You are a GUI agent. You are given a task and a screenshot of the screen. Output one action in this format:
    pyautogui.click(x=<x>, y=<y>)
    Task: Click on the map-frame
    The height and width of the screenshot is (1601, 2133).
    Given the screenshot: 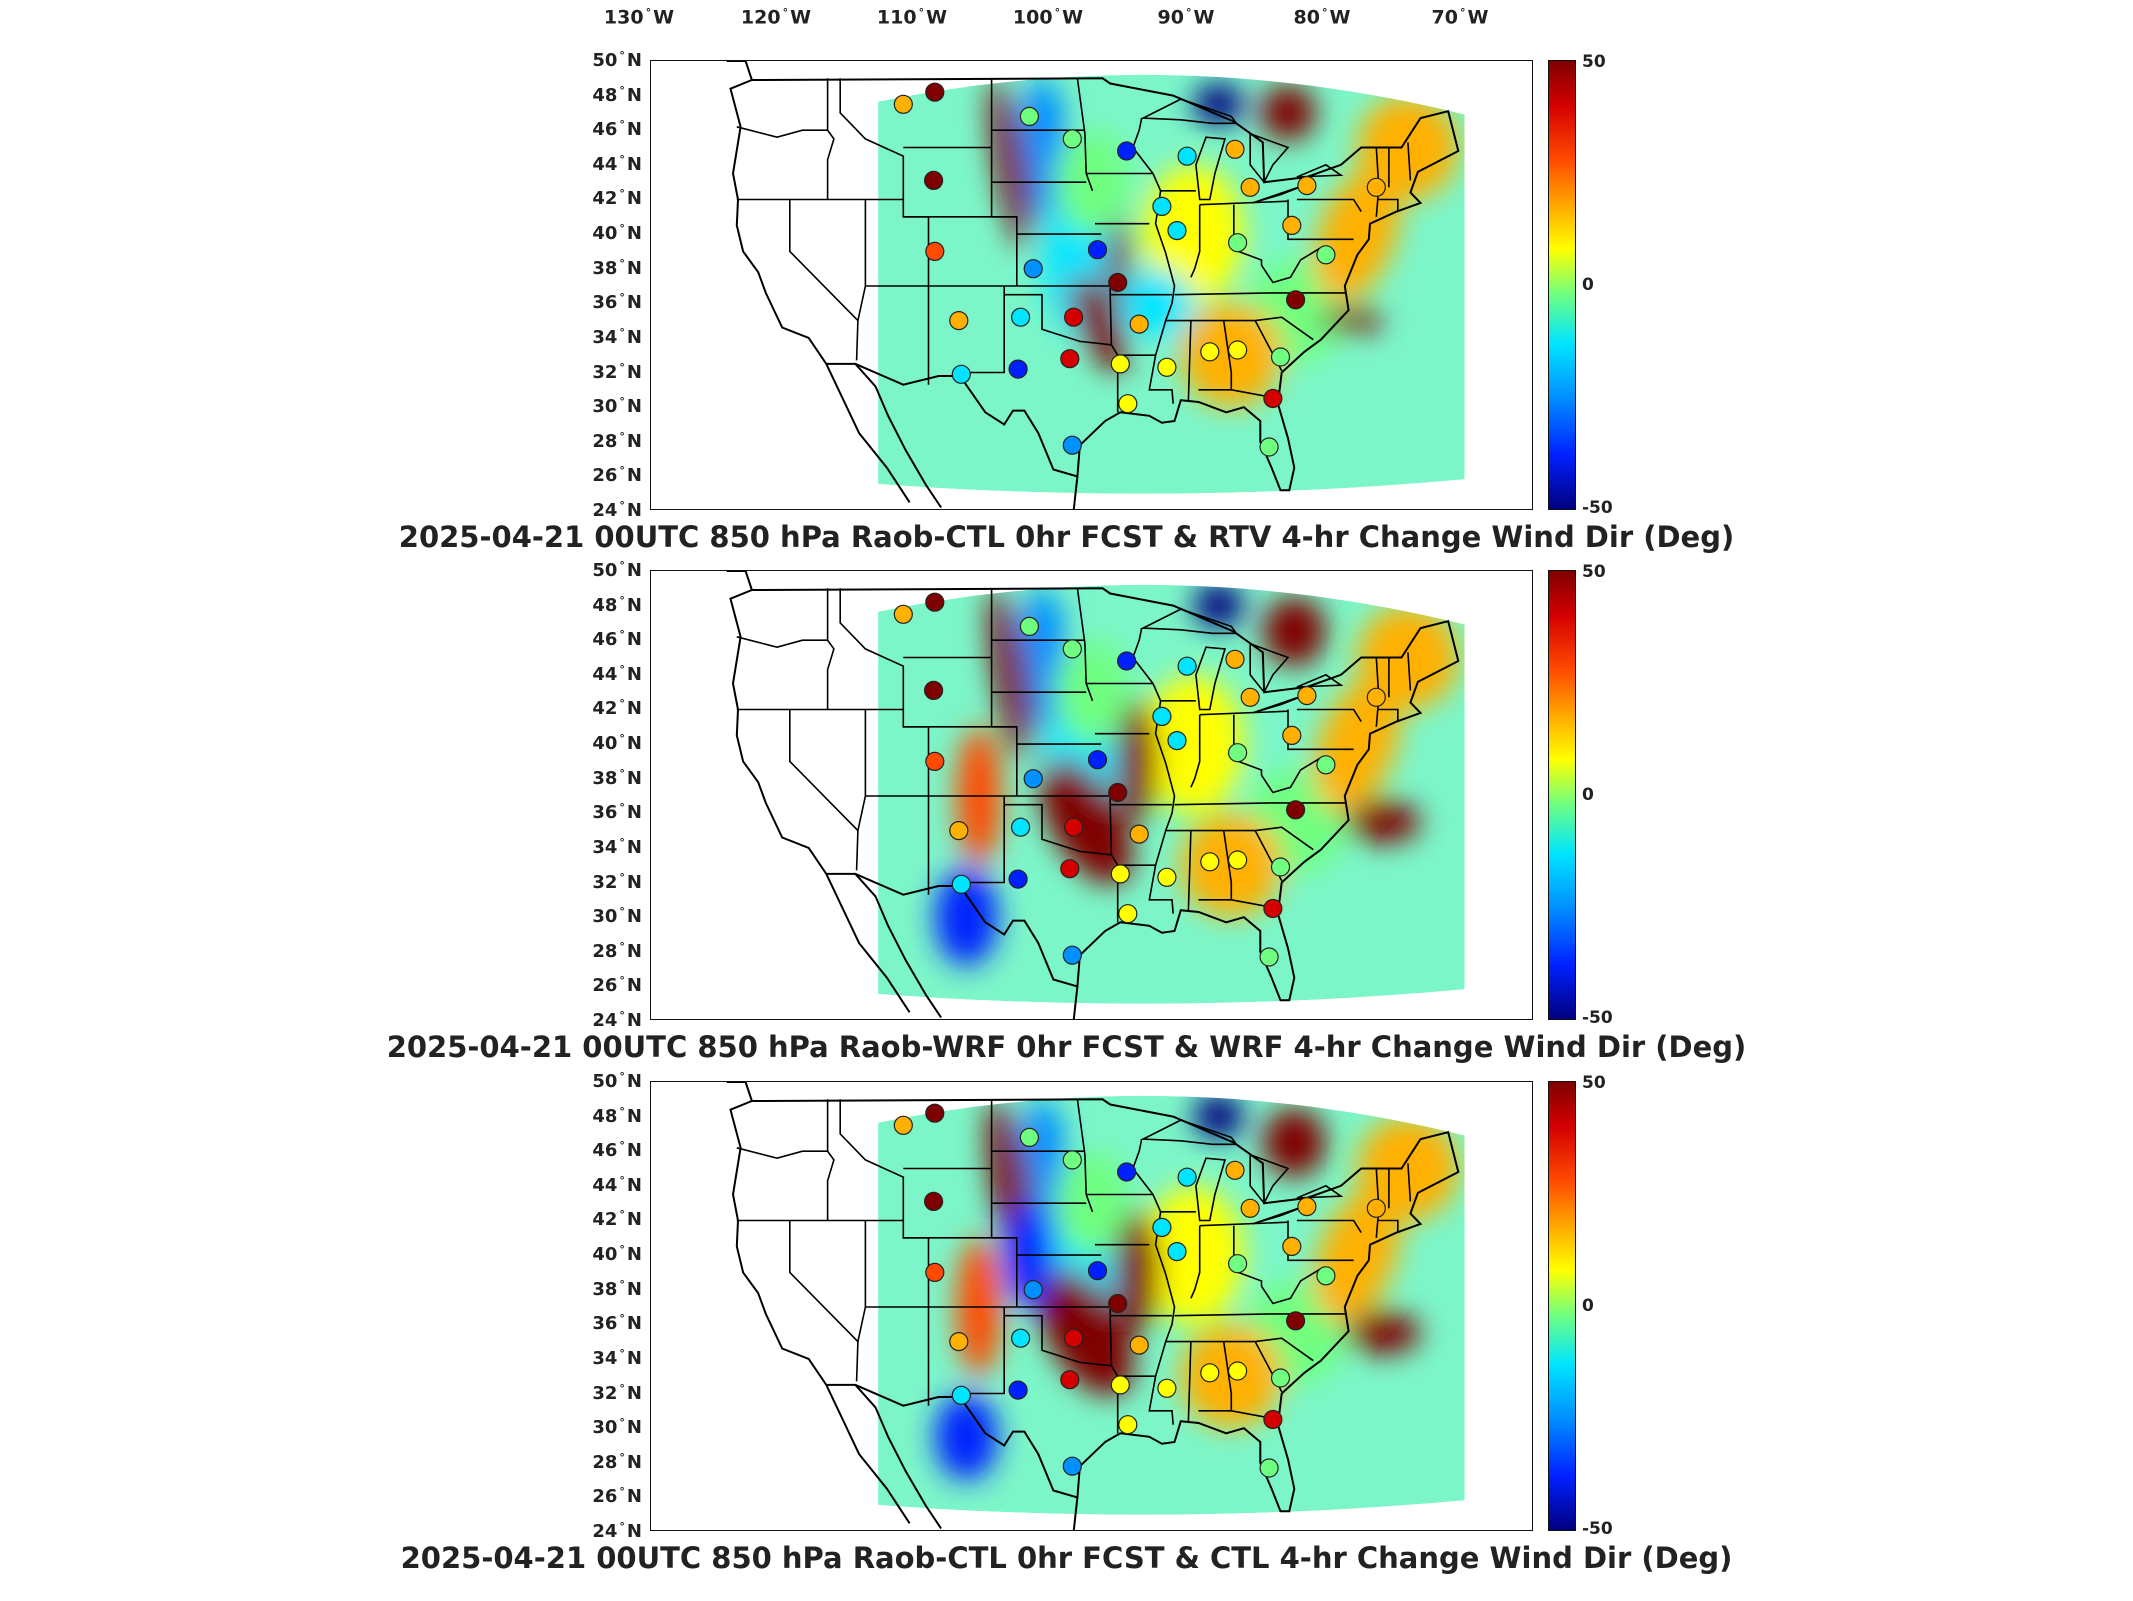 What is the action you would take?
    pyautogui.click(x=1091, y=285)
    